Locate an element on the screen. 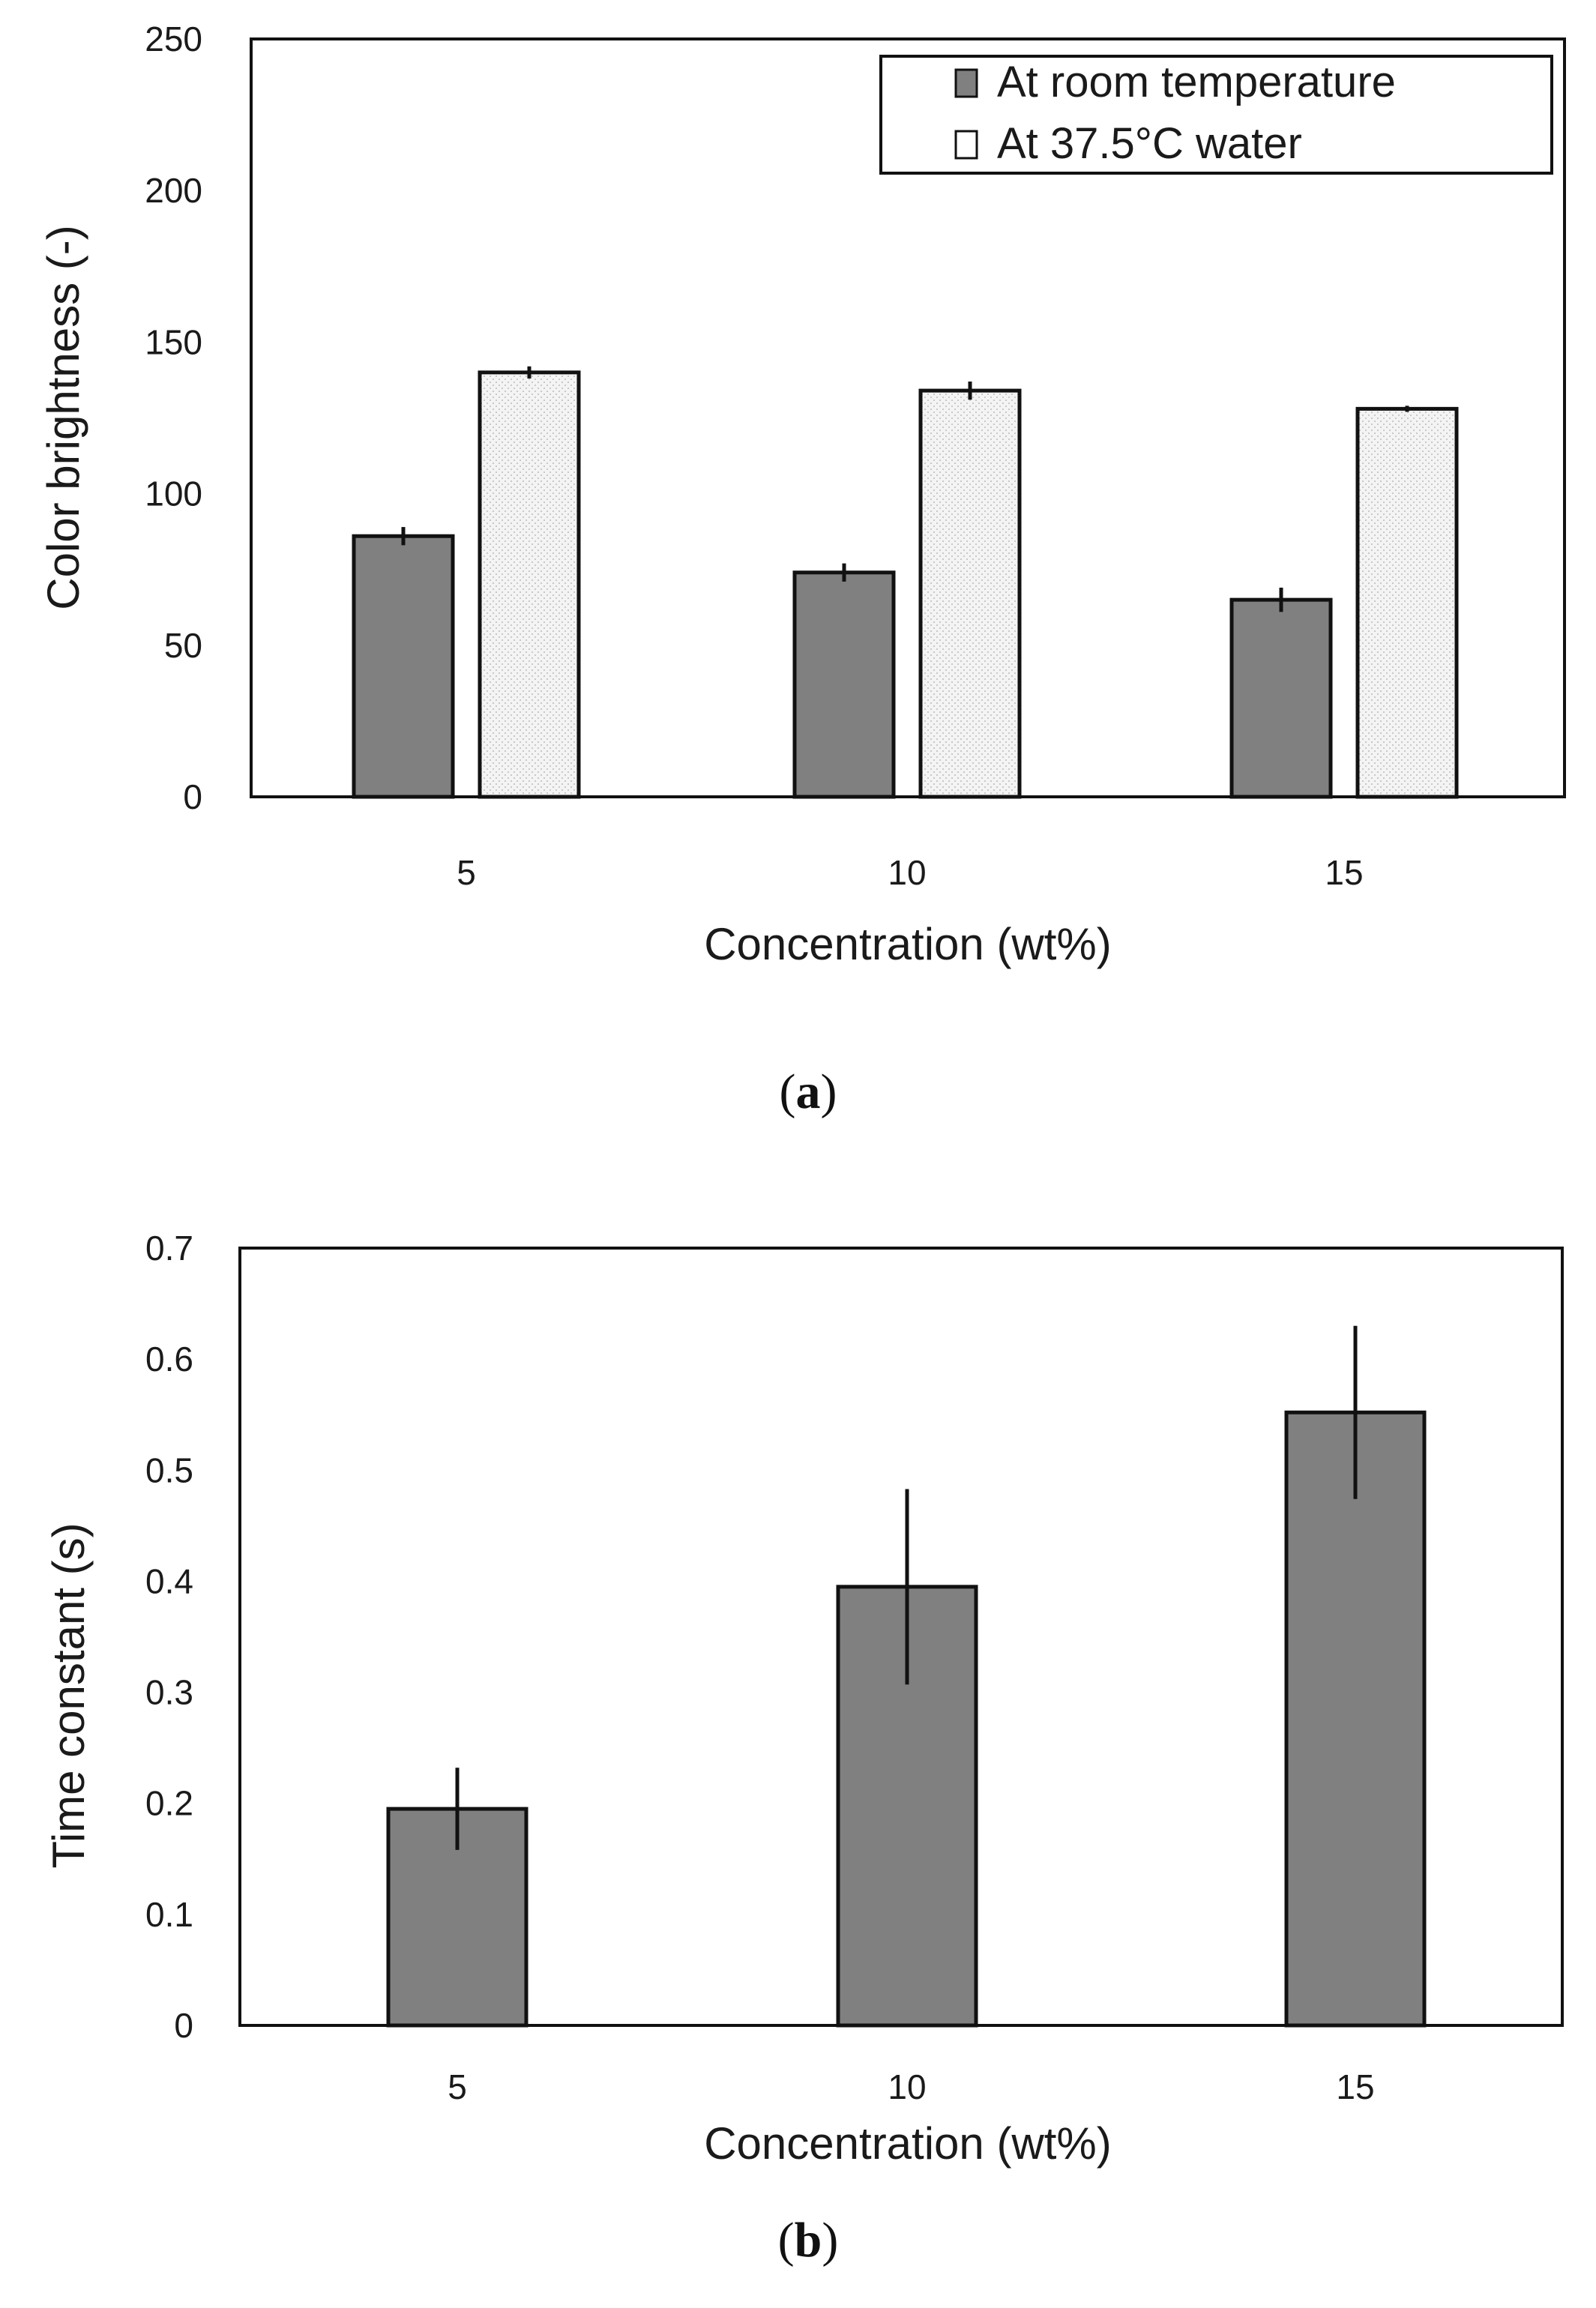 This screenshot has height=2308, width=1596. legend-swatch-water is located at coordinates (966, 145).